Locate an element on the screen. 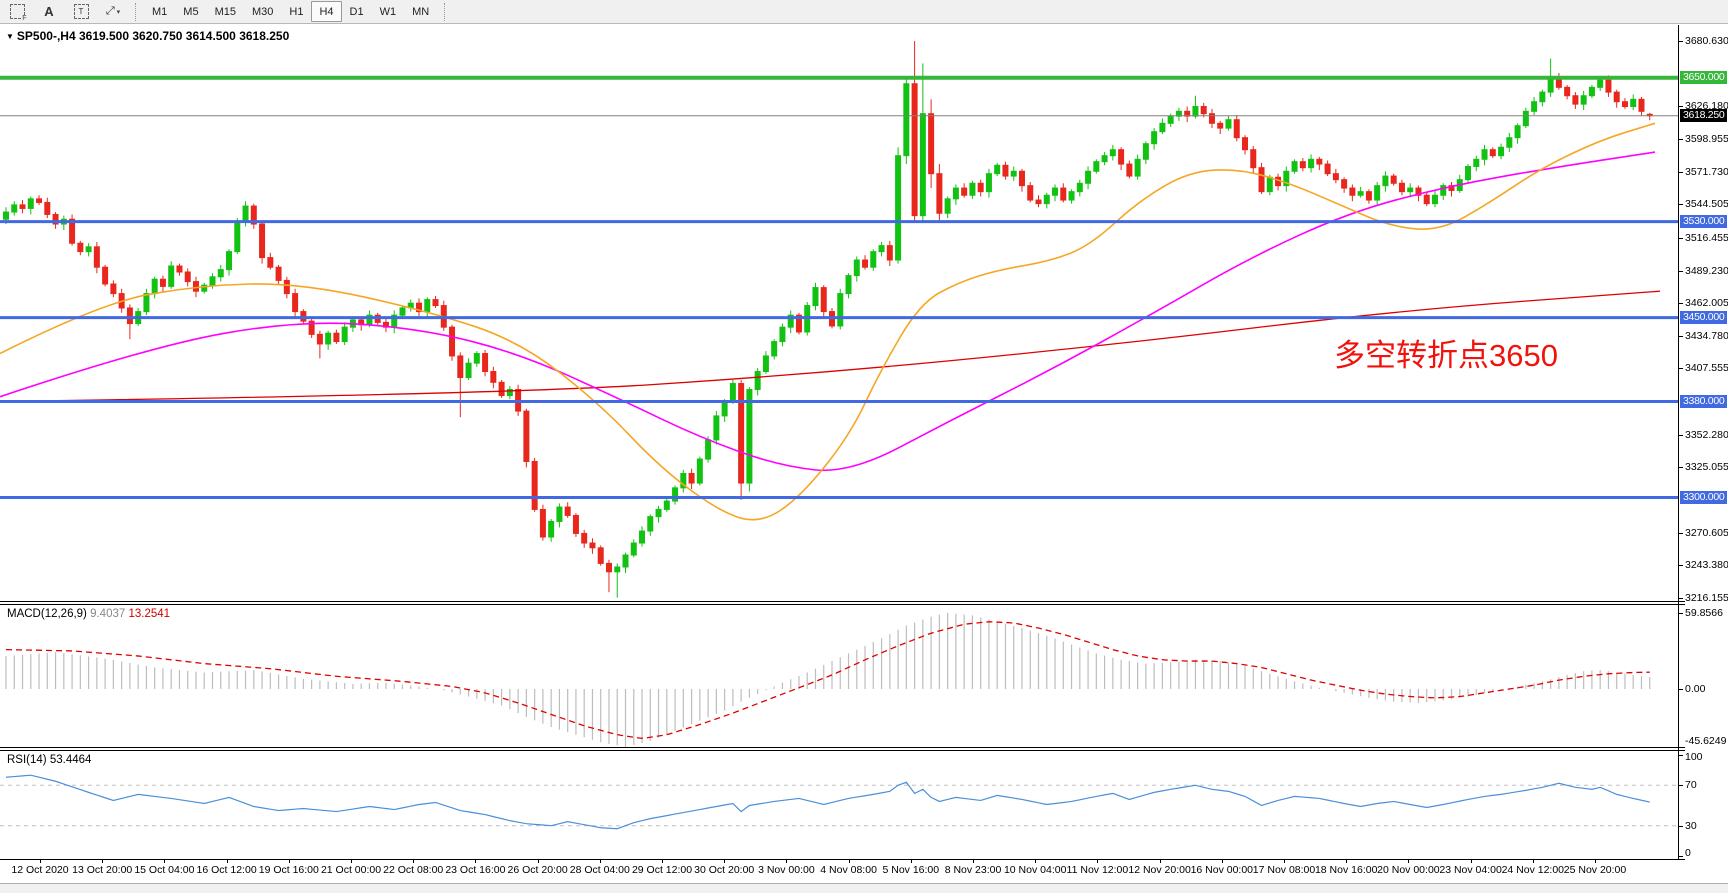 This screenshot has height=893, width=1728. time-tick-label: 19 Oct 16:00 is located at coordinates (288, 870).